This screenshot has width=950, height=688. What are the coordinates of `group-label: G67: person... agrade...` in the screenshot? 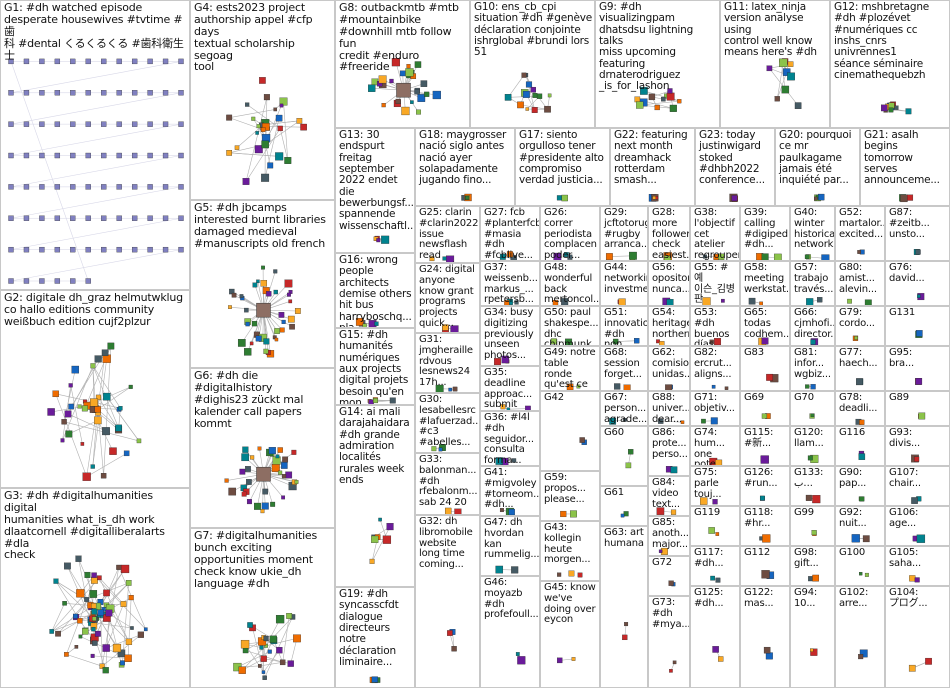 It's located at (625, 408).